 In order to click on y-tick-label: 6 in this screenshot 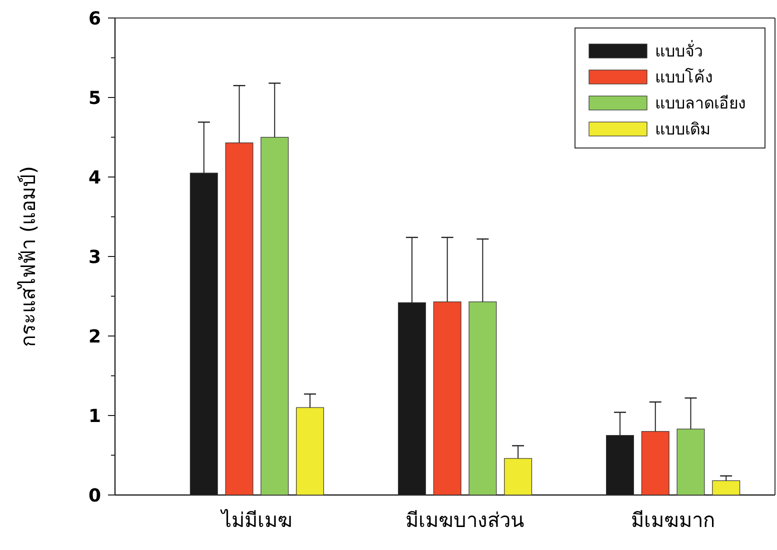, I will do `click(94, 19)`.